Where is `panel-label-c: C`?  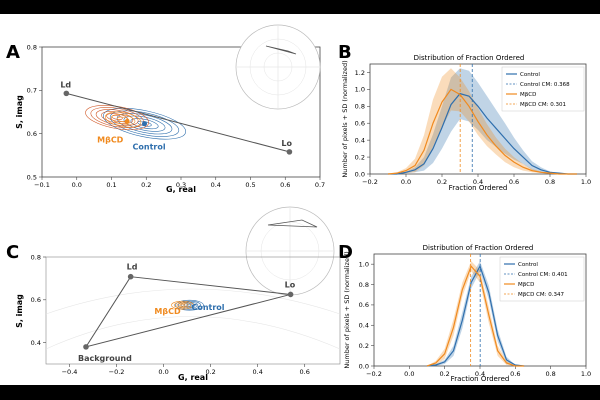 panel-label-c: C is located at coordinates (12, 252).